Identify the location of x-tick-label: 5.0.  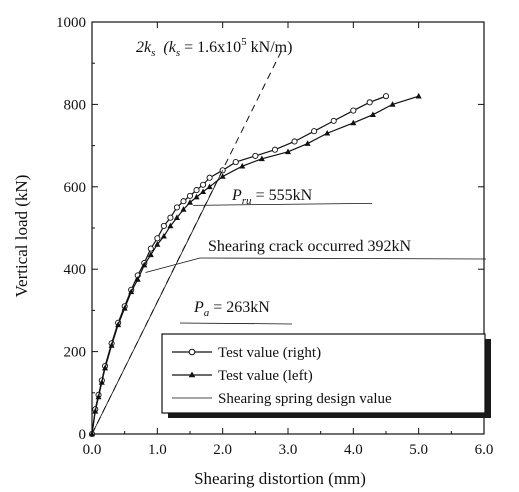
(418, 450).